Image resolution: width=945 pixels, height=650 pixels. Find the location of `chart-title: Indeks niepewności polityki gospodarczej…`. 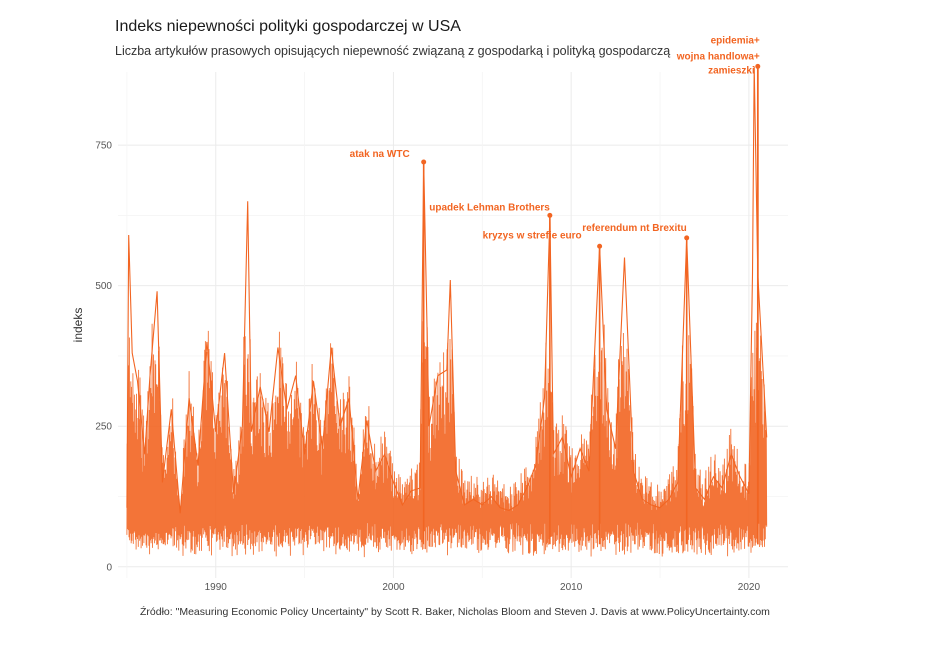

chart-title: Indeks niepewności polityki gospodarczej… is located at coordinates (288, 26).